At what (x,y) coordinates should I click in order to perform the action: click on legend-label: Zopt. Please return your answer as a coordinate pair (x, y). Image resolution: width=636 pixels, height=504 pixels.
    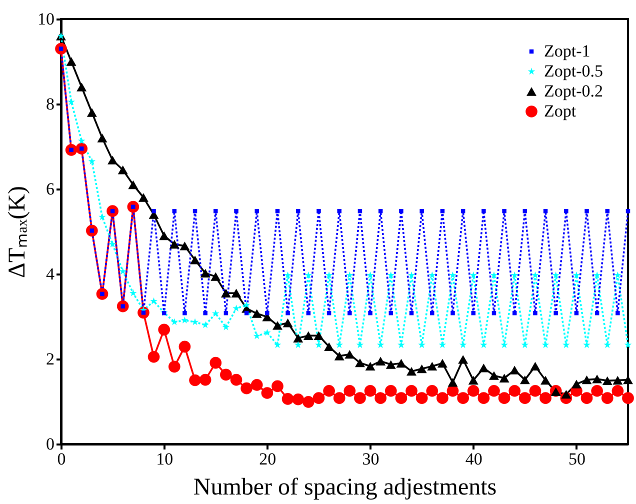
    Looking at the image, I should click on (560, 111).